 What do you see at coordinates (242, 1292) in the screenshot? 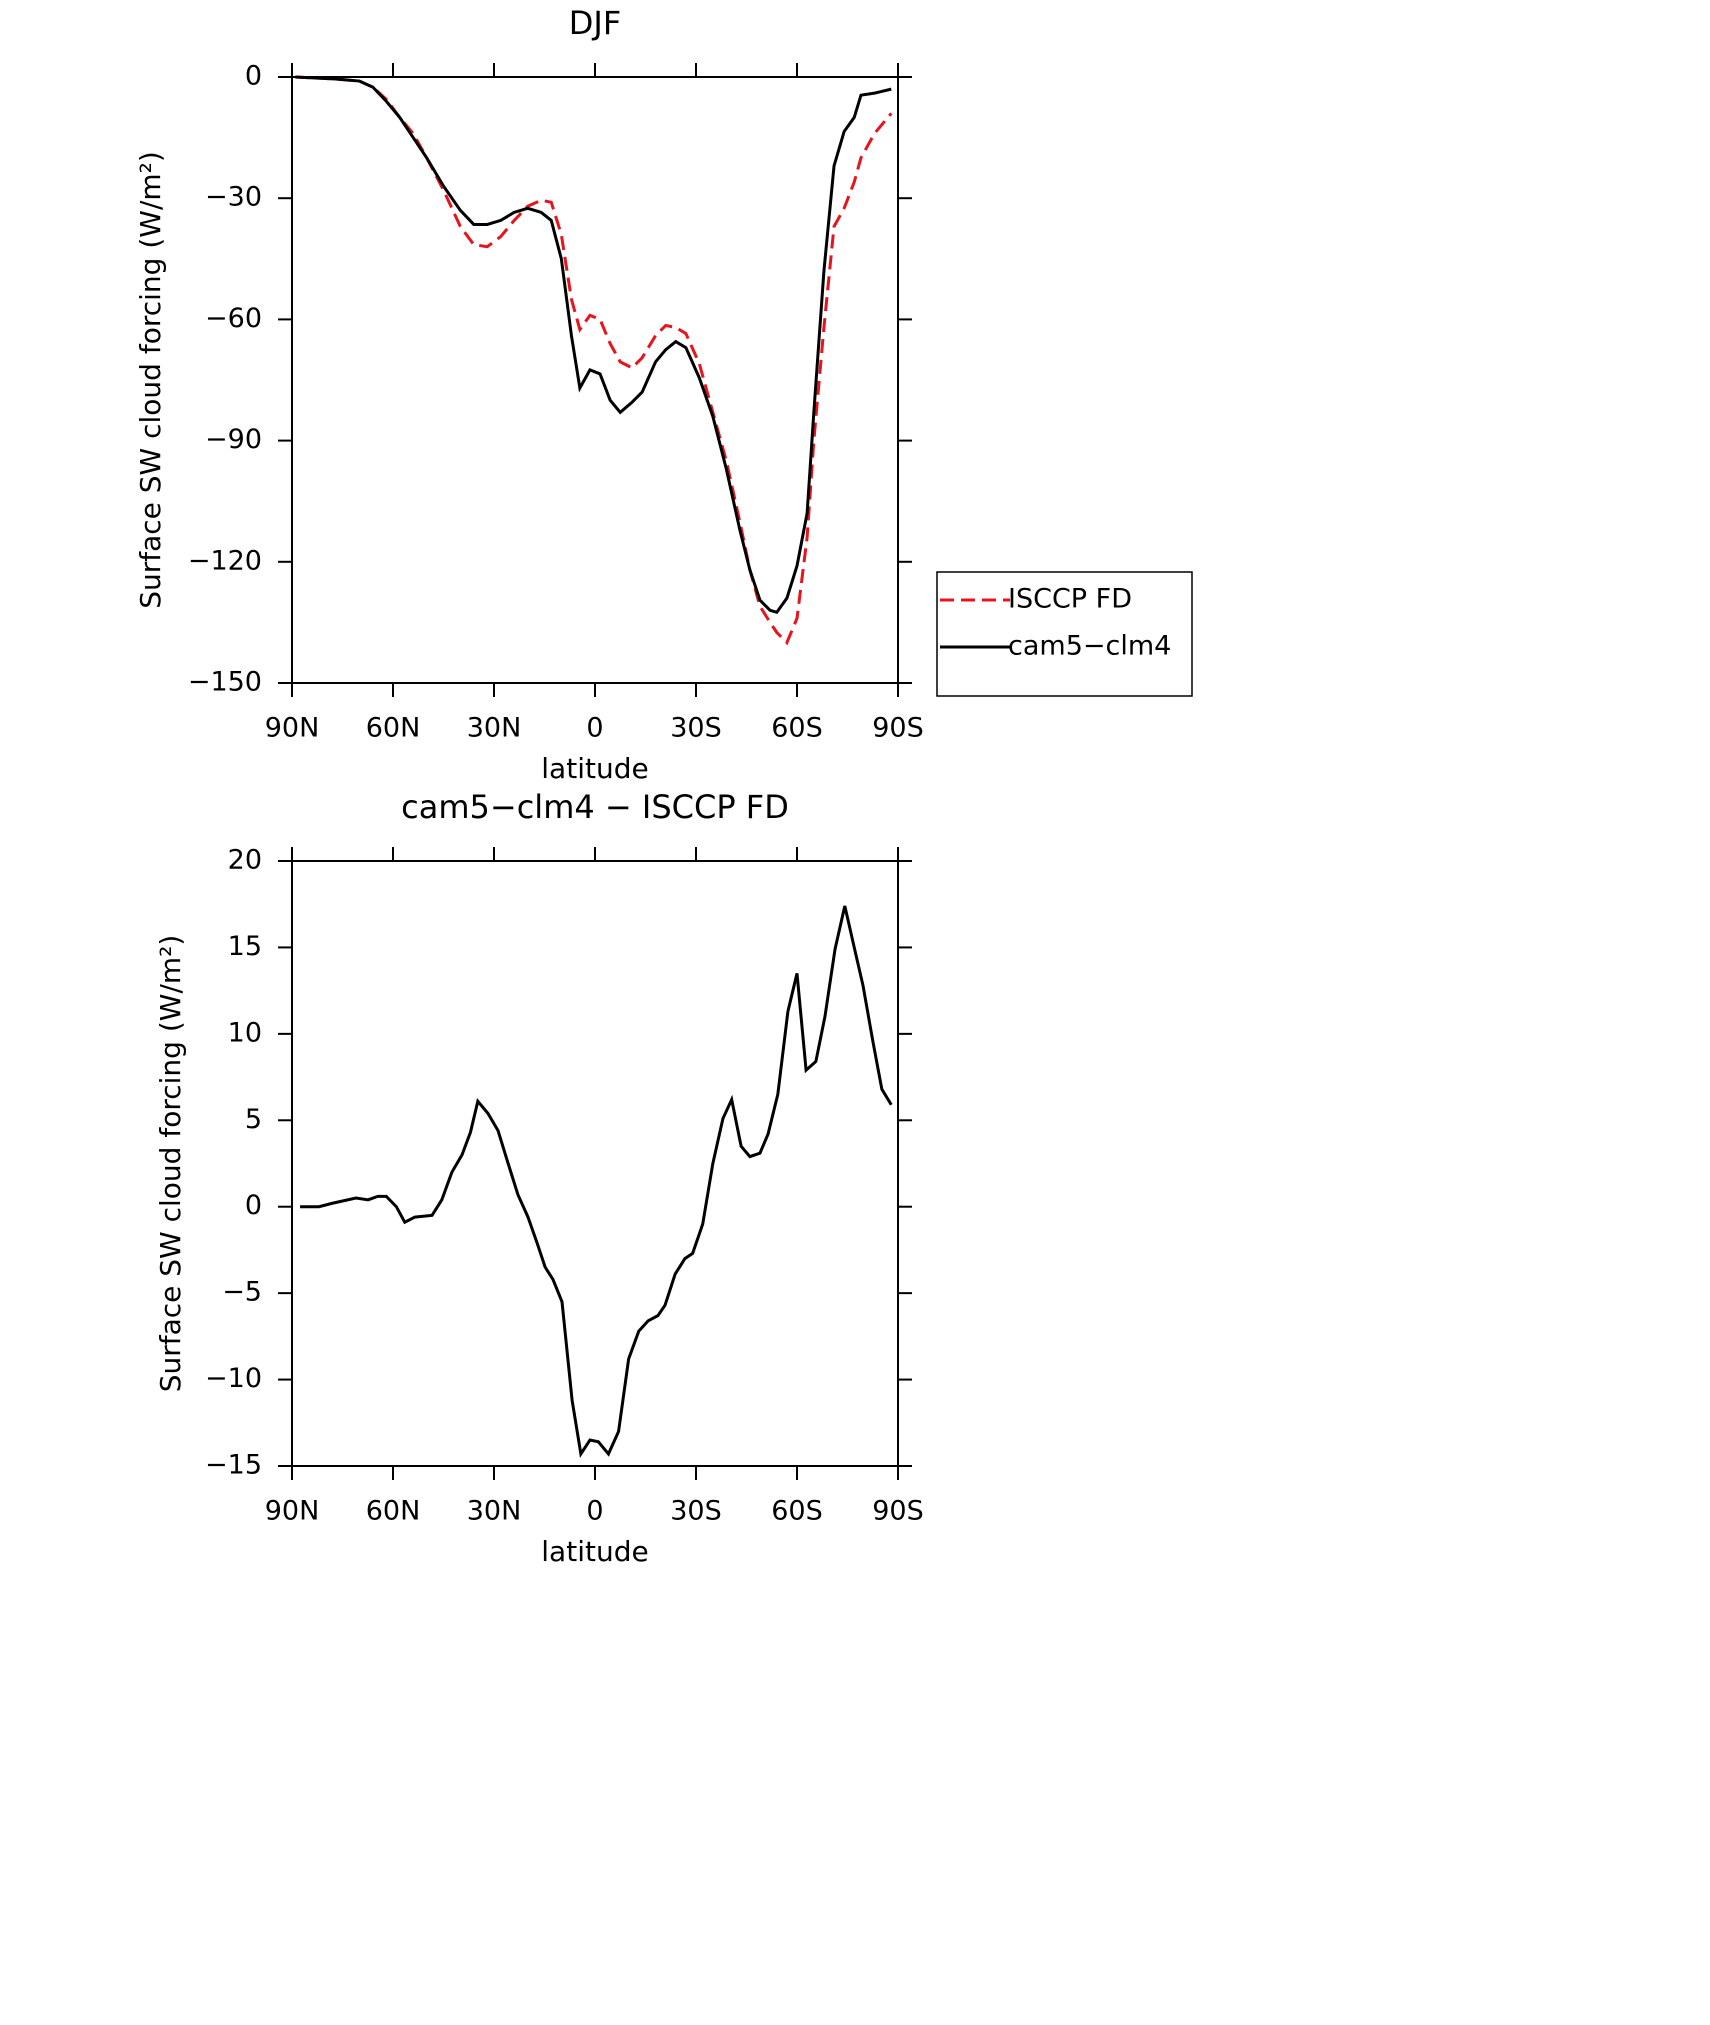
I see `y-tick-label: −5` at bounding box center [242, 1292].